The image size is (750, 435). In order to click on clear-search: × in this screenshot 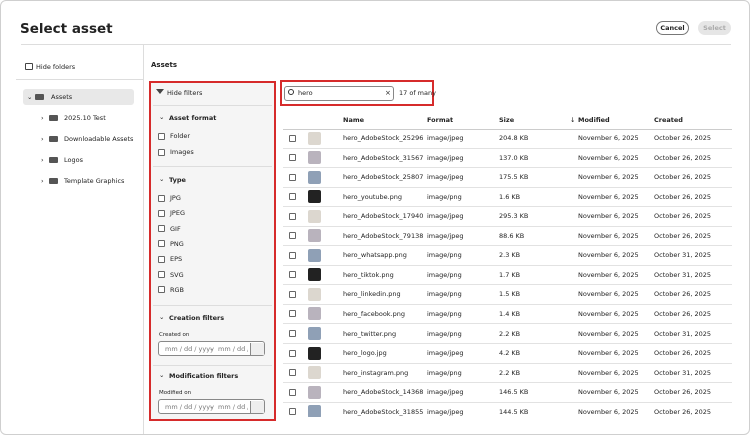, I will do `click(388, 93)`.